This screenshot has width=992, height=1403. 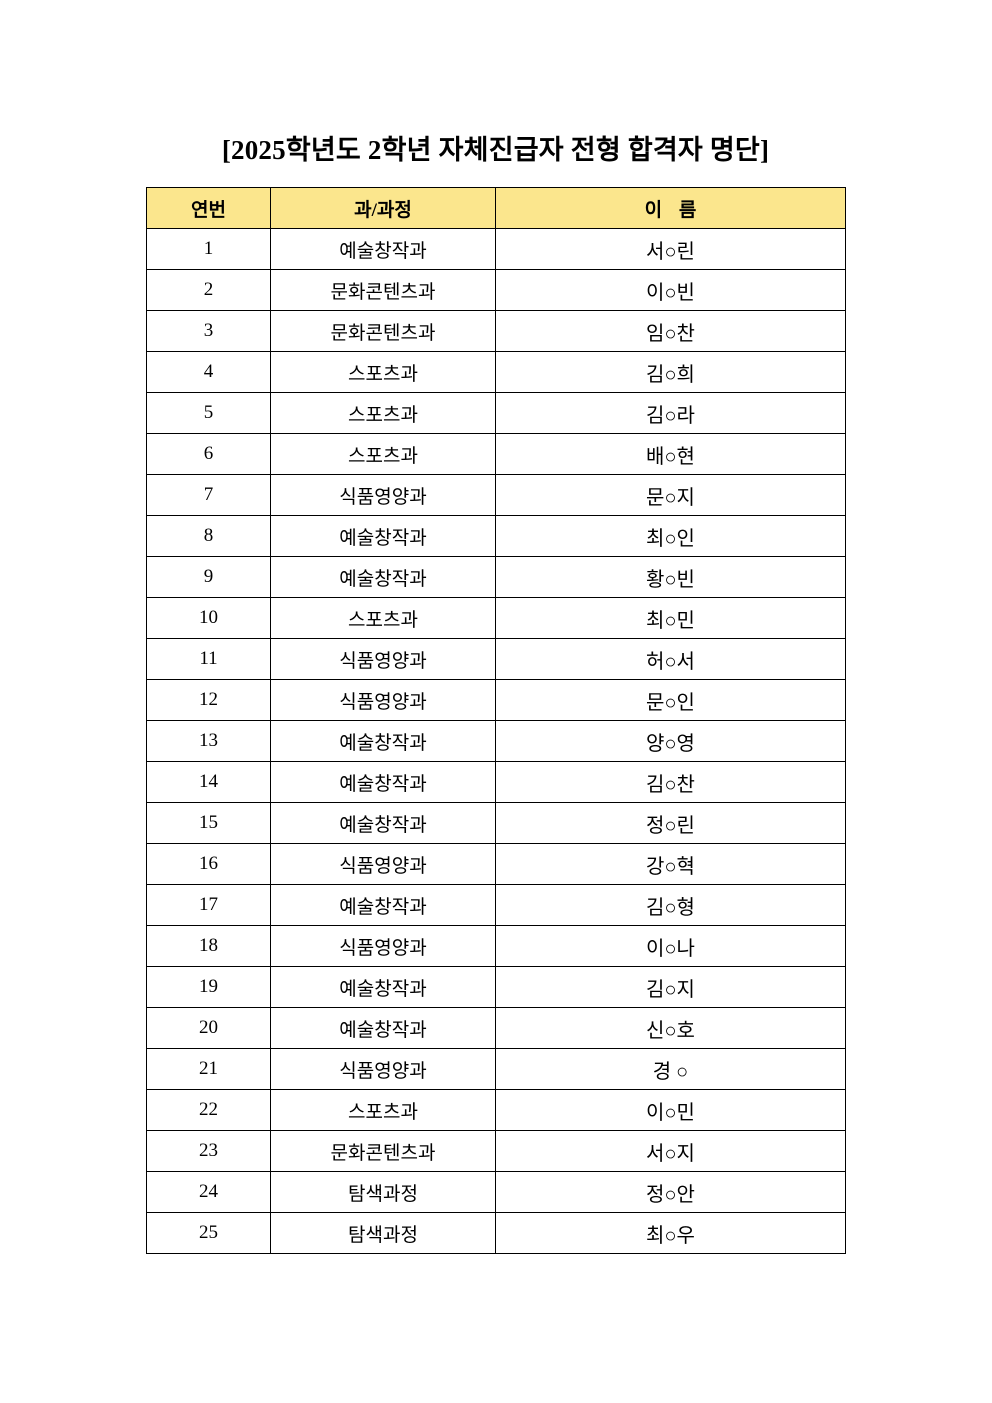 I want to click on cell-name: 황○빈, so click(x=670, y=577).